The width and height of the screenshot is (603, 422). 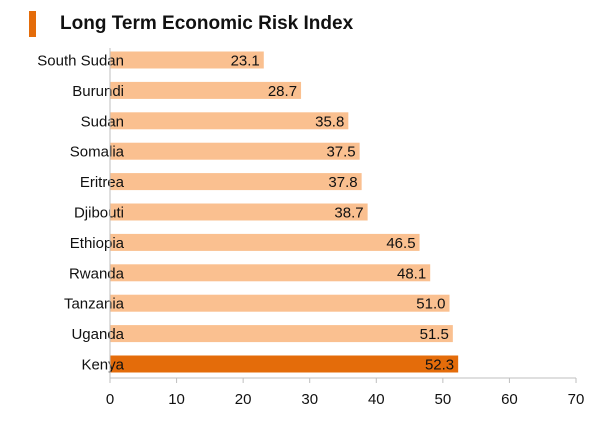 I want to click on x-tick-label: 30, so click(x=309, y=399).